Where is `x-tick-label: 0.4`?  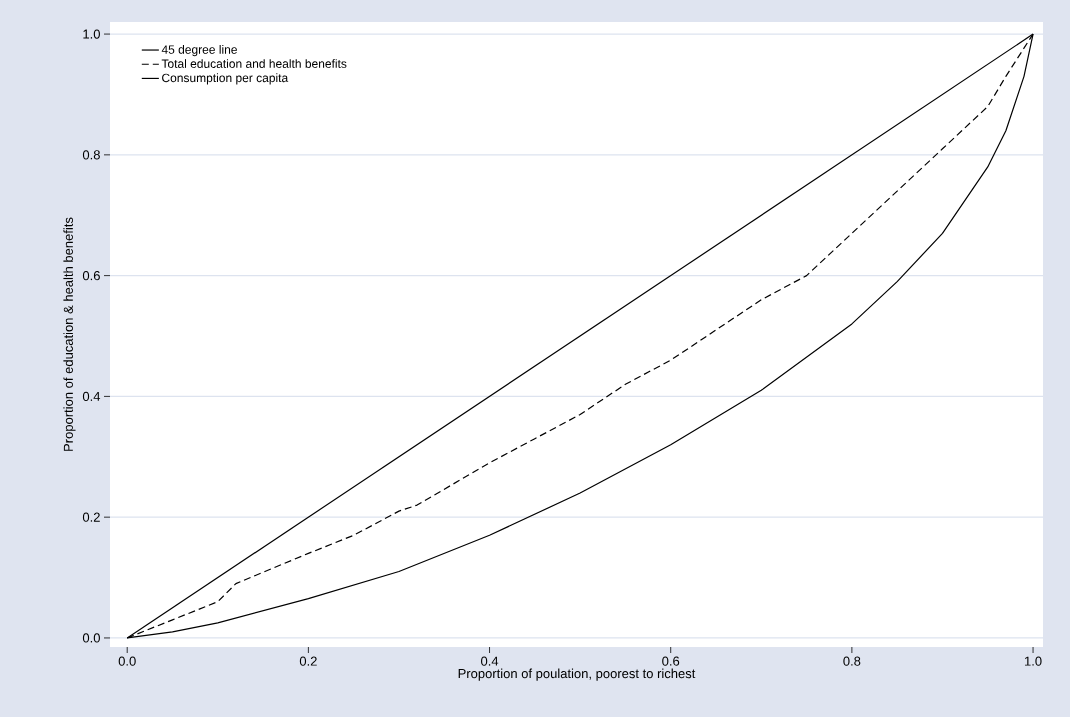
x-tick-label: 0.4 is located at coordinates (490, 661).